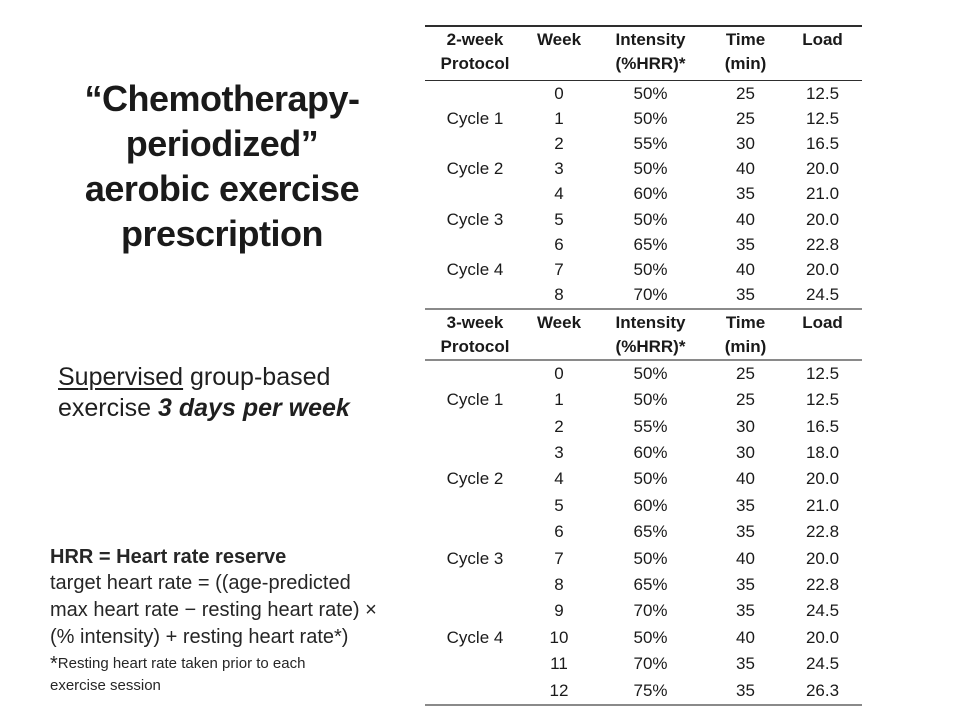 Image resolution: width=960 pixels, height=720 pixels. I want to click on footnote-note-text: exercise session, so click(105, 685).